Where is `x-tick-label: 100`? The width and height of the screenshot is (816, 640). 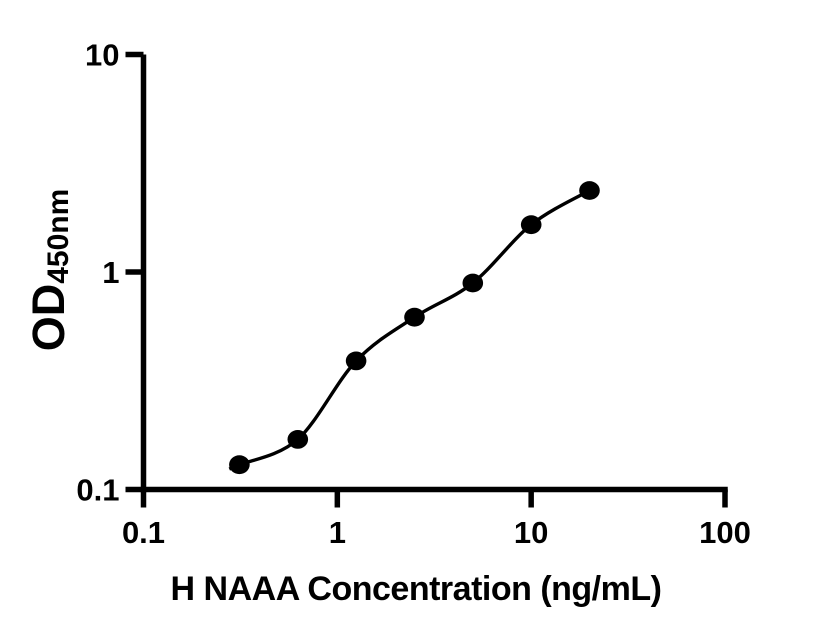 x-tick-label: 100 is located at coordinates (725, 532).